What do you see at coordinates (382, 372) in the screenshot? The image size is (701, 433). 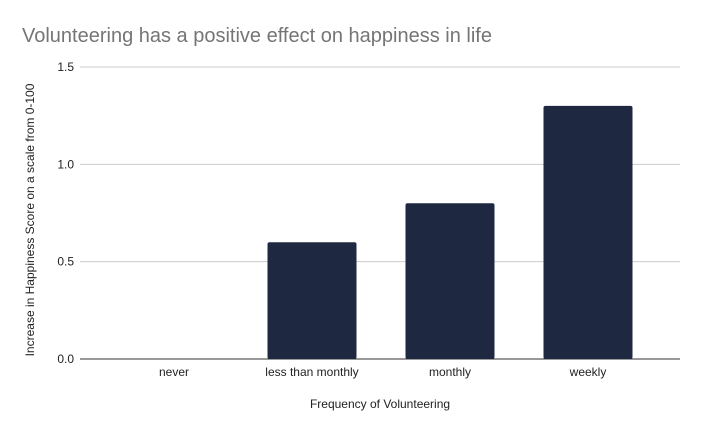 I see `x-axis-ticks: never less than monthly monthly weekly` at bounding box center [382, 372].